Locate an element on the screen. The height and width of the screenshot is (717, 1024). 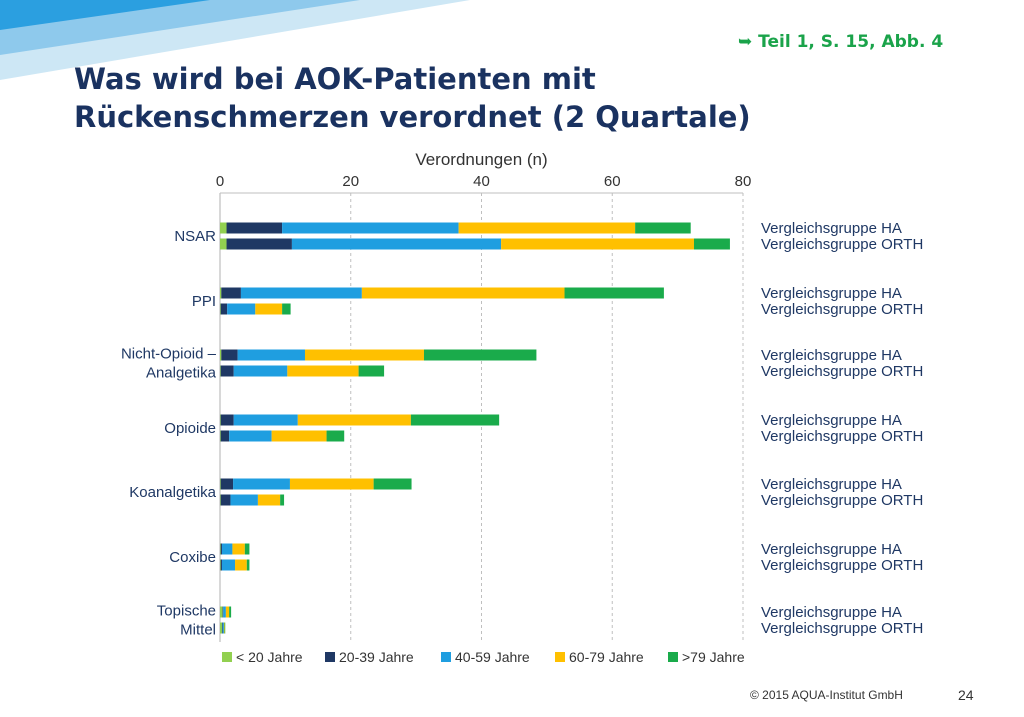
category-label-line: NSAR is located at coordinates (195, 236).